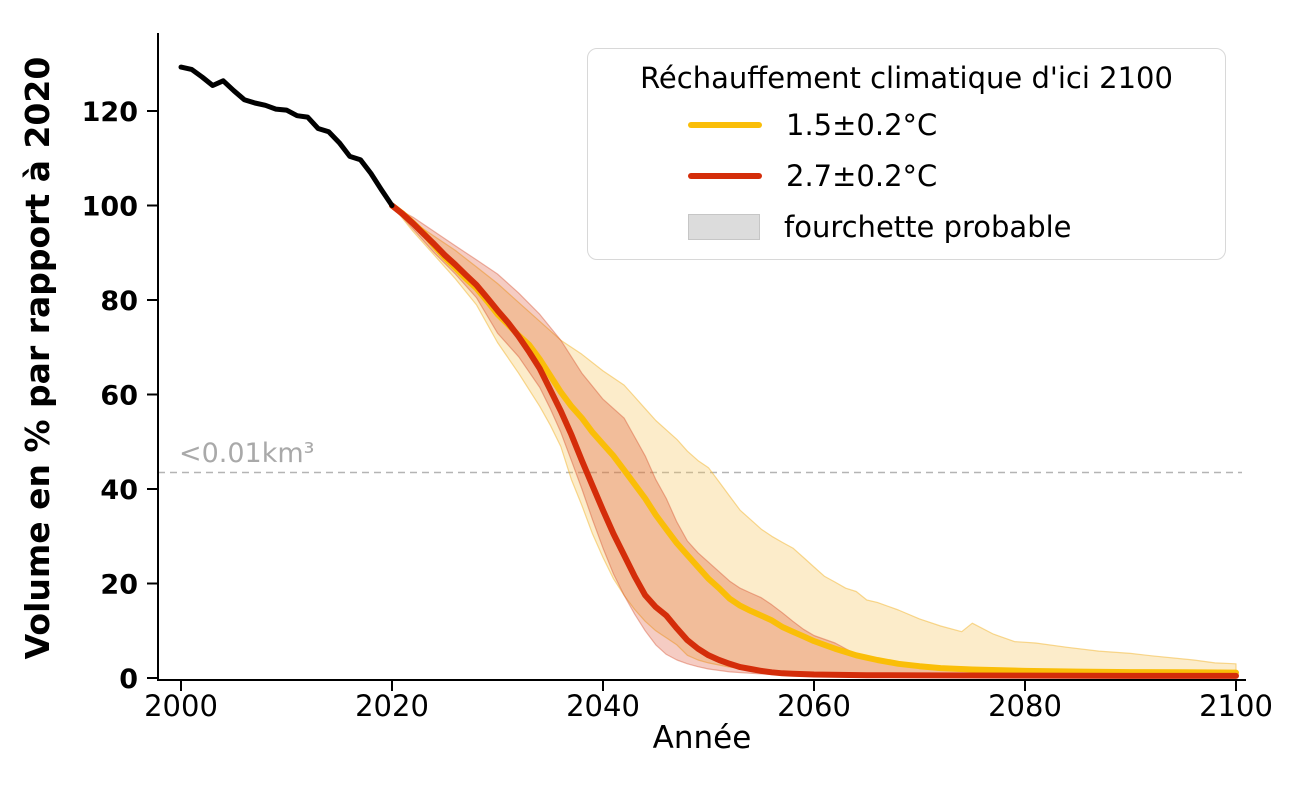 The image size is (1300, 800). What do you see at coordinates (702, 738) in the screenshot?
I see `x-axis-title: Année` at bounding box center [702, 738].